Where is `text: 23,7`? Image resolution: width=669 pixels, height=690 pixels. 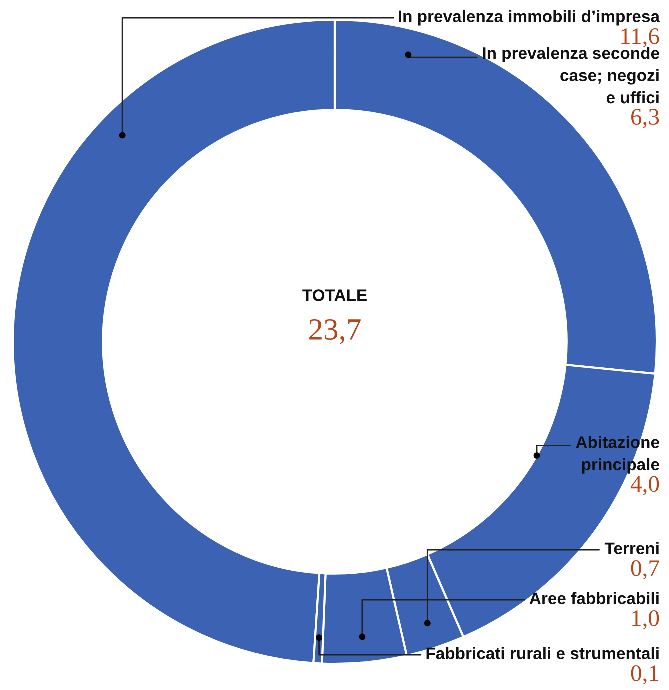
text: 23,7 is located at coordinates (335, 331).